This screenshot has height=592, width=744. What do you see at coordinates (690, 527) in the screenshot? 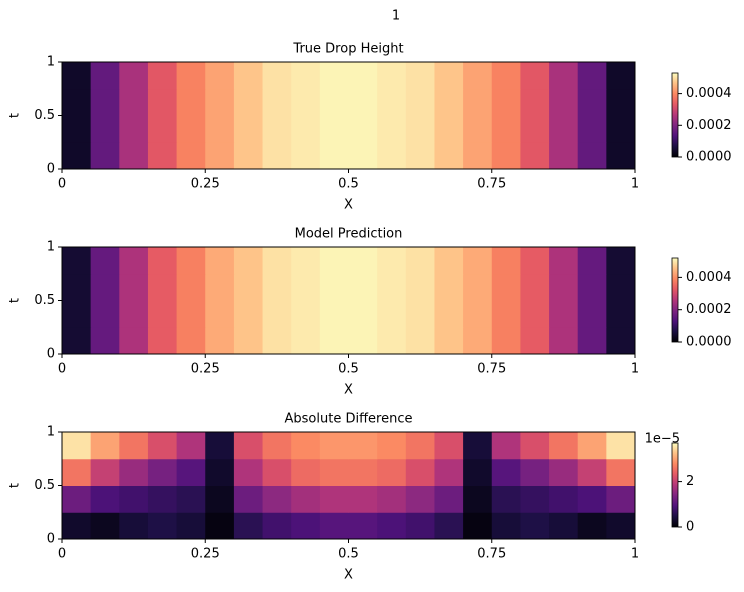
I see `colorbar-tick-label: 0` at bounding box center [690, 527].